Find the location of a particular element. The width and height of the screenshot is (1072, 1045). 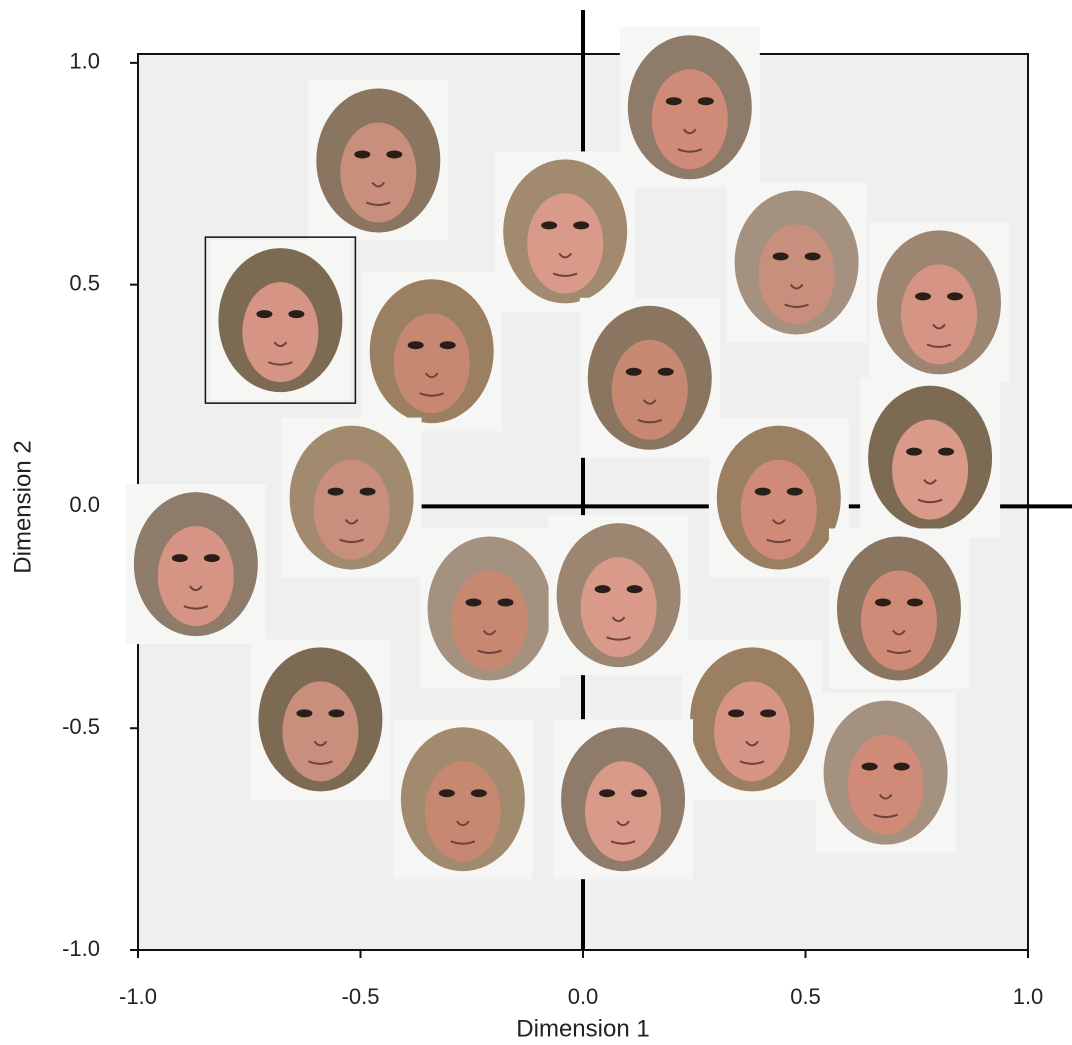

y-tick-label: 0.5 is located at coordinates (84, 282).